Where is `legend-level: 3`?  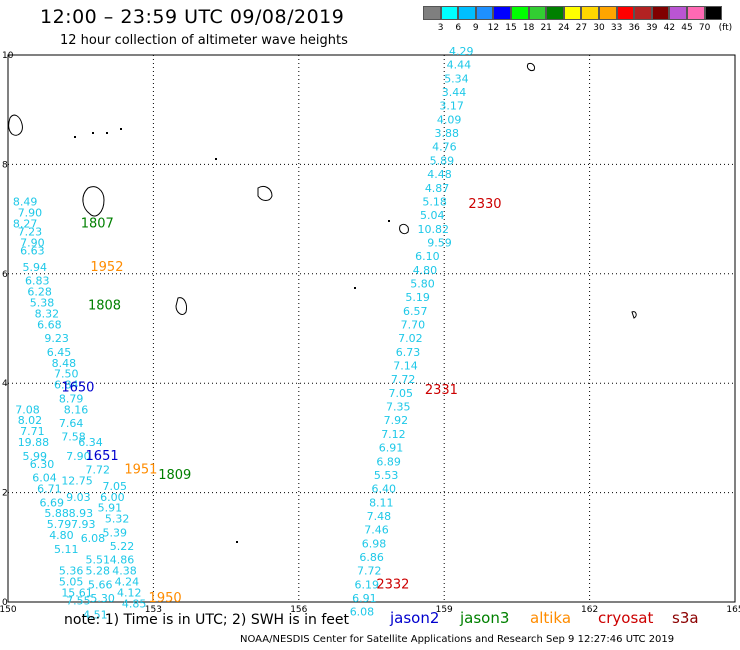
legend-level: 3 is located at coordinates (440, 28).